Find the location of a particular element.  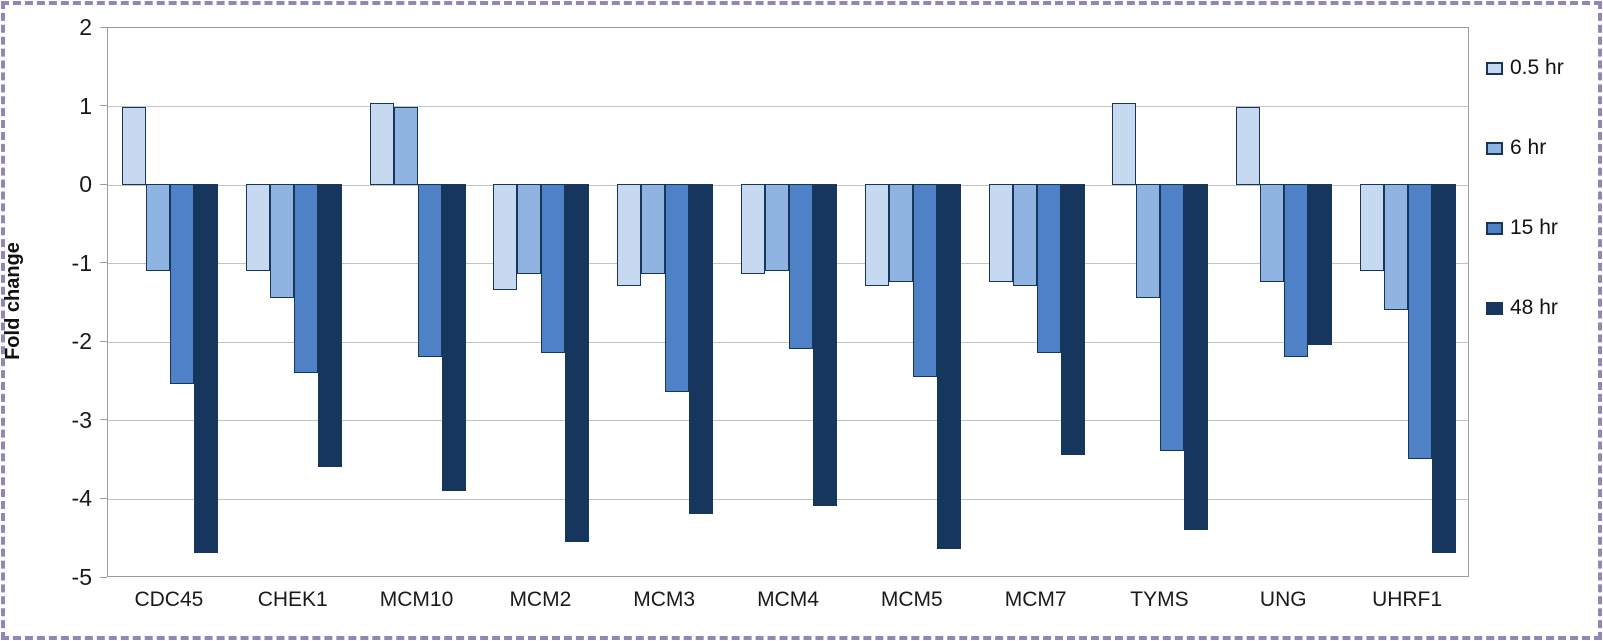

legend: 0.5 hr 6 hr 15 hr 48 hr is located at coordinates (1525, 216).